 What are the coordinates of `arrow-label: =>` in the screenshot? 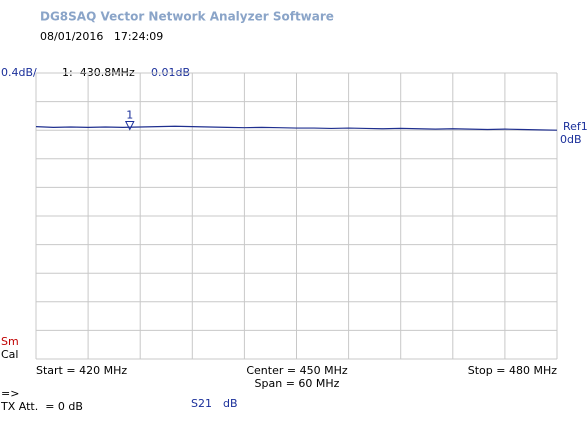 It's located at (10, 393).